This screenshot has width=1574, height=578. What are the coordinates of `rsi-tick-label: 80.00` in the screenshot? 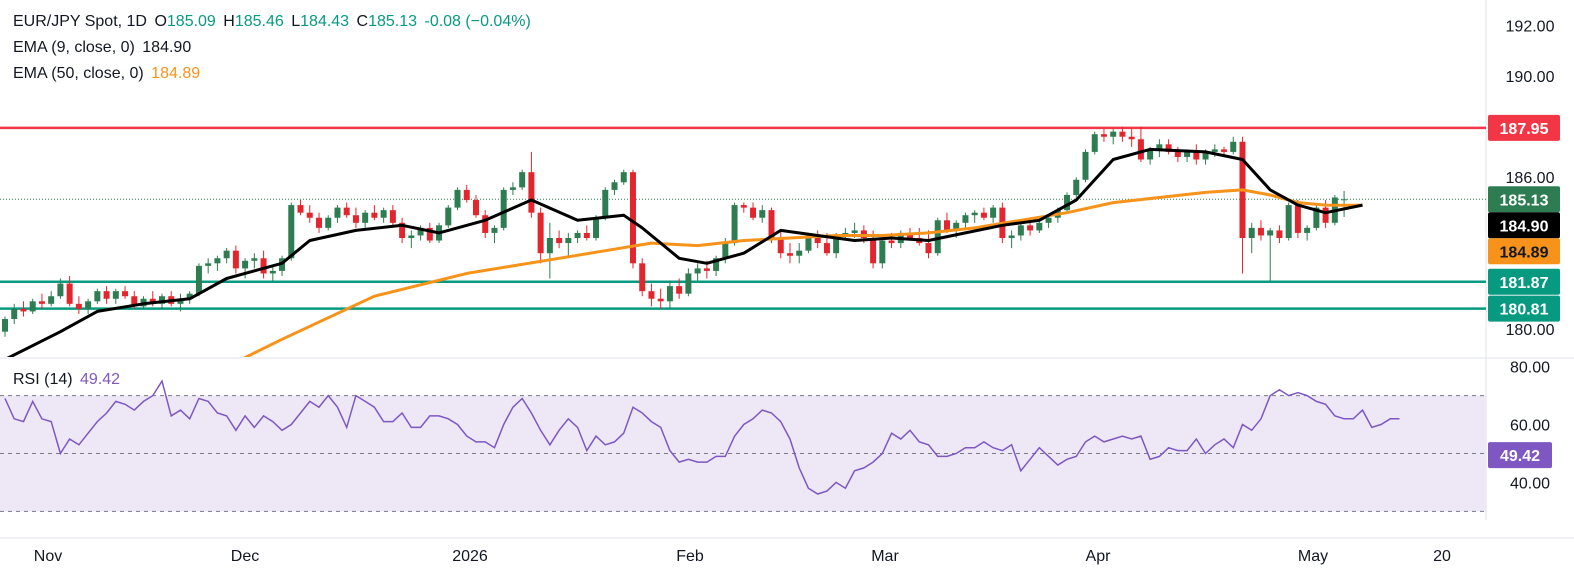 It's located at (1530, 368).